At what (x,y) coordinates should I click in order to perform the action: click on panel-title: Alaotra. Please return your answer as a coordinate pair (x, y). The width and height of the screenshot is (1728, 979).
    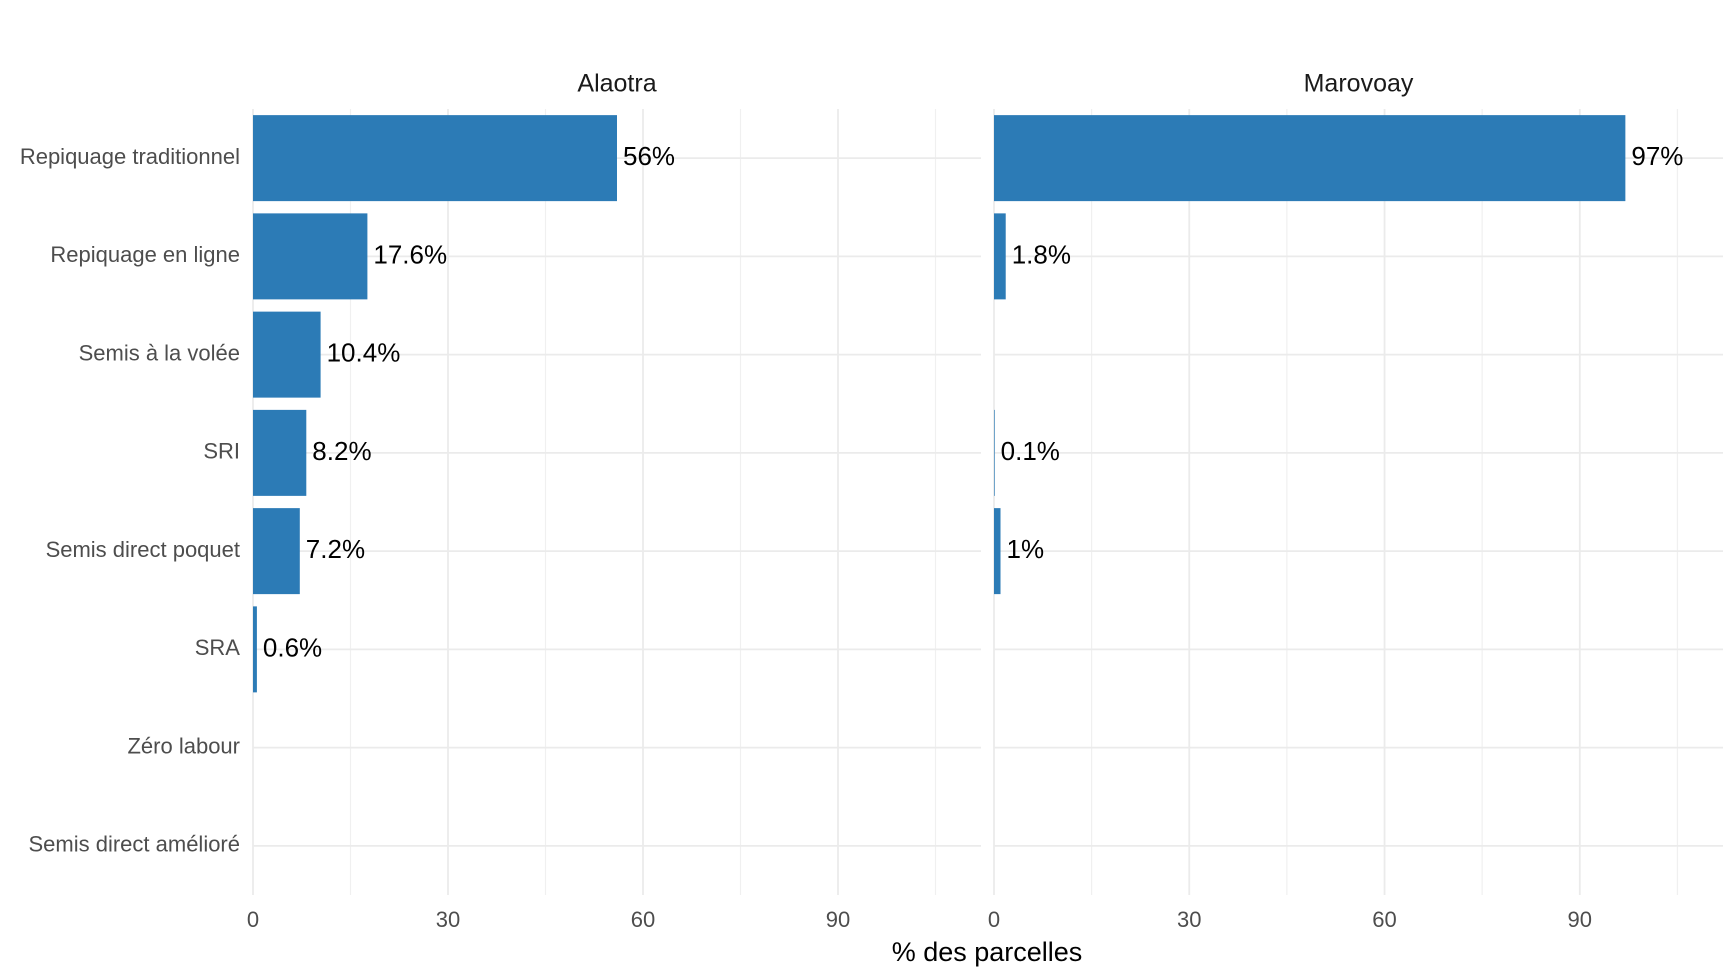
    Looking at the image, I should click on (616, 84).